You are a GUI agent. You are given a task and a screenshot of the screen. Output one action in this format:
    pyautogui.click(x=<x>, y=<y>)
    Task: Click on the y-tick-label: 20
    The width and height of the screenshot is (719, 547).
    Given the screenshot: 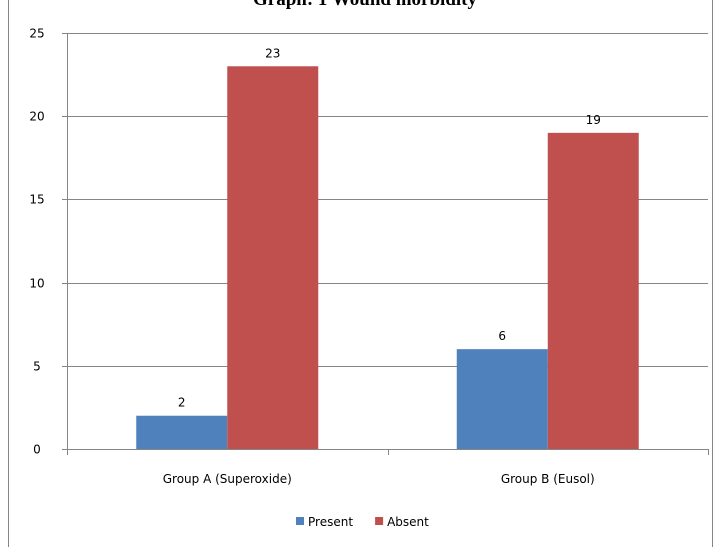 What is the action you would take?
    pyautogui.click(x=36, y=117)
    